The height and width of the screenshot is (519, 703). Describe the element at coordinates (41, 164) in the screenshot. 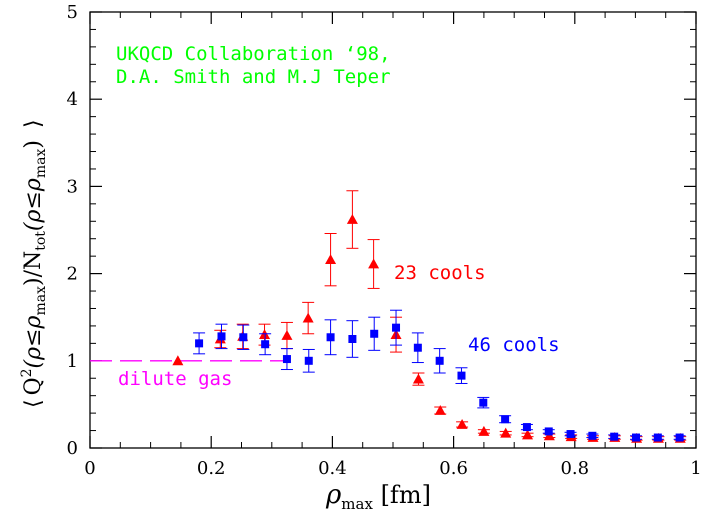

I see `y-label-sub3: max` at that location.